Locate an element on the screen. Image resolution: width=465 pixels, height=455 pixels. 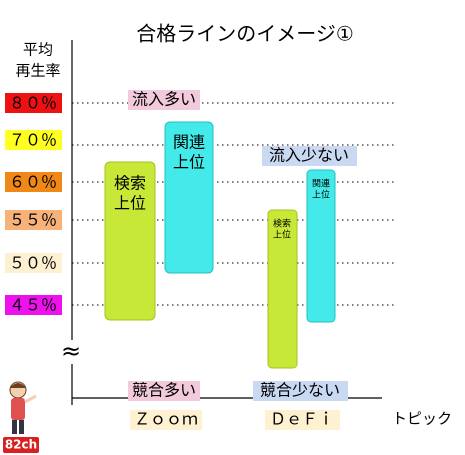
topic-label: Ｚｏｏｍ is located at coordinates (166, 419).